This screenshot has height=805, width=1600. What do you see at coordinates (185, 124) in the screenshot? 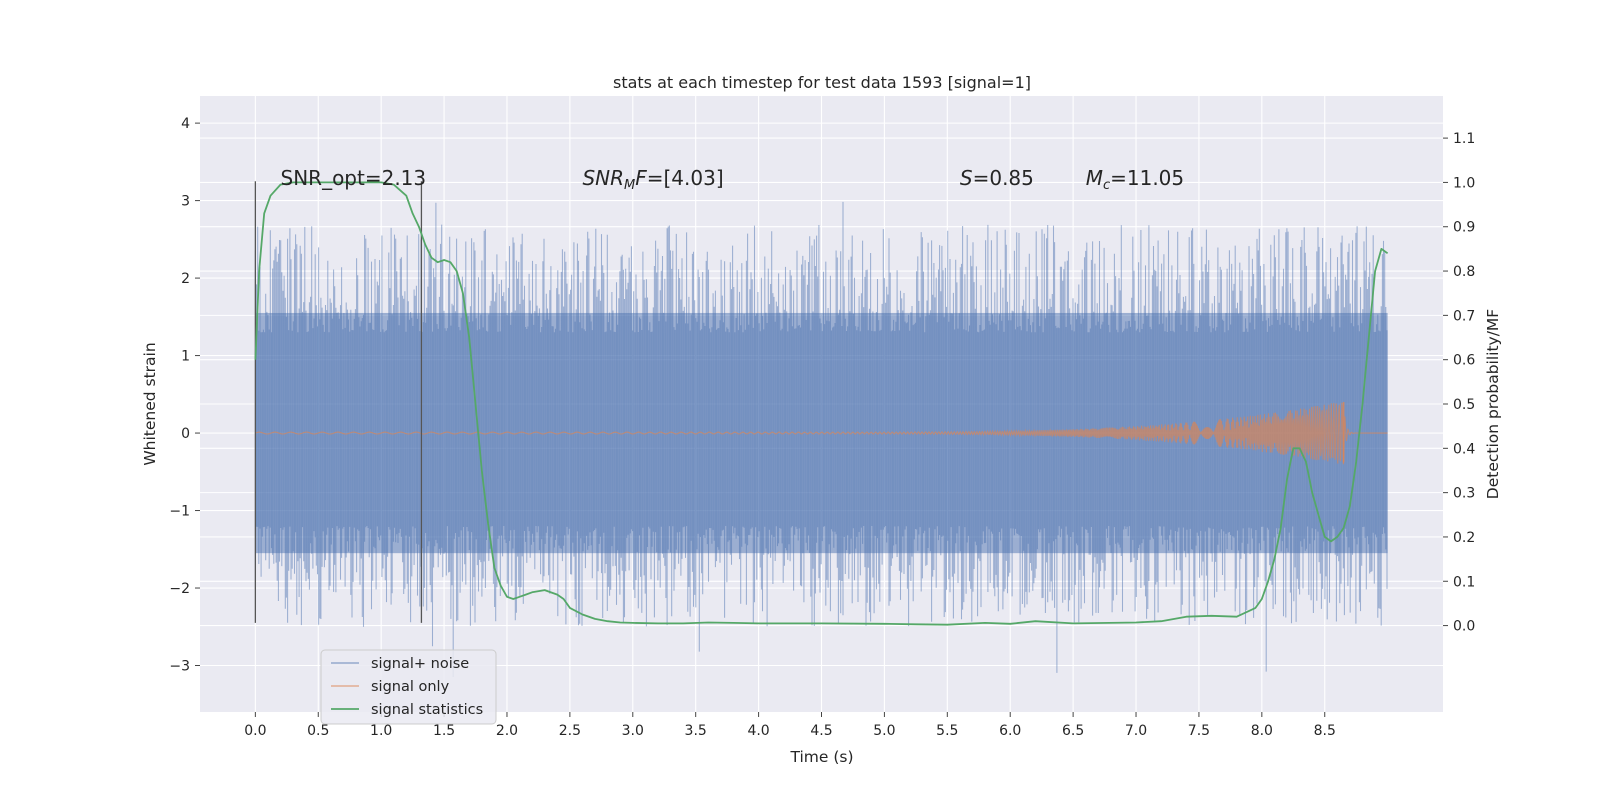
I see `y-left-tick-label: 4` at bounding box center [185, 124].